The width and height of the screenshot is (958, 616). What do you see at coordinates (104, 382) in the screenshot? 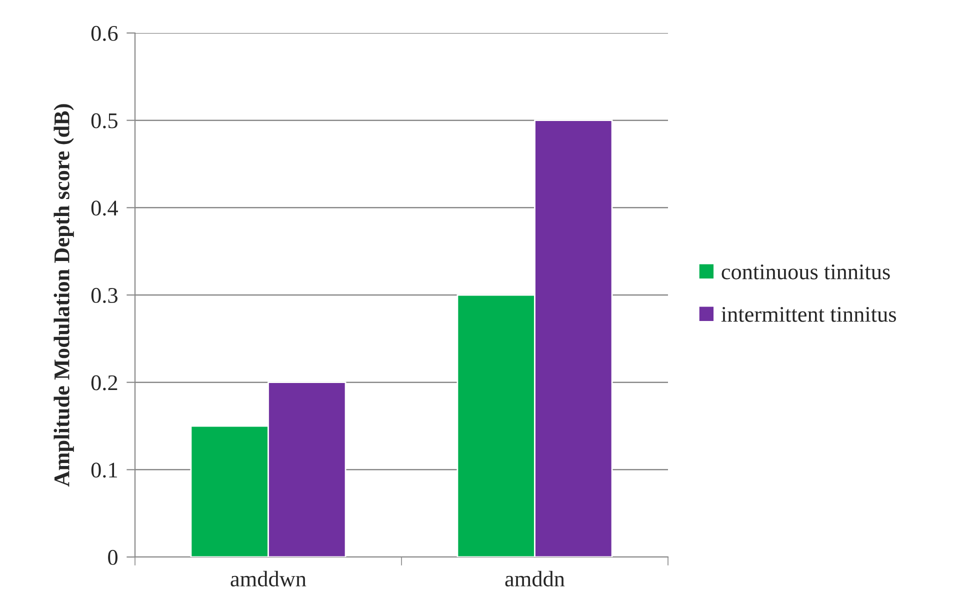
I see `y-tick-label: 0.2` at bounding box center [104, 382].